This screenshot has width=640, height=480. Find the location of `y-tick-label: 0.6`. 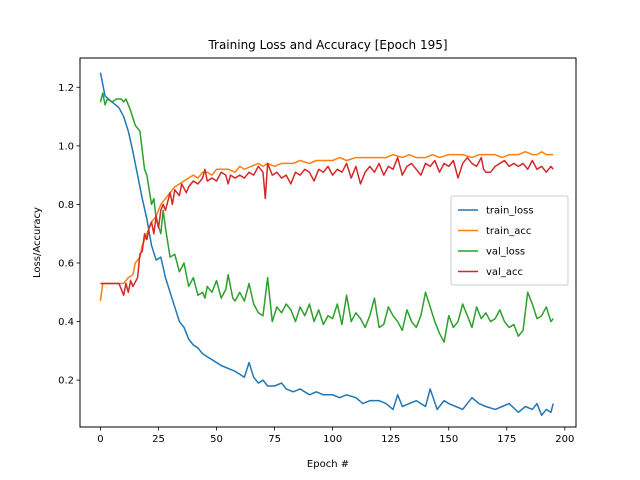

y-tick-label: 0.6 is located at coordinates (66, 264).